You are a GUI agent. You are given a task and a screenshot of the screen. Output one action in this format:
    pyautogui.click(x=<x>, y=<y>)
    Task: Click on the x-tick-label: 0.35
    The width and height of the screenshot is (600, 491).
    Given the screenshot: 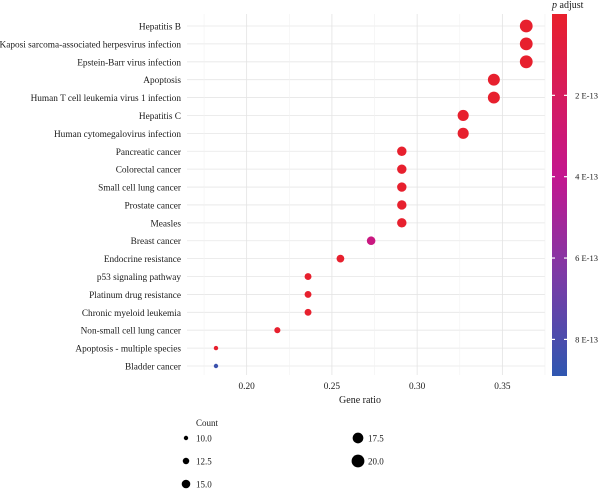 What is the action you would take?
    pyautogui.click(x=502, y=387)
    